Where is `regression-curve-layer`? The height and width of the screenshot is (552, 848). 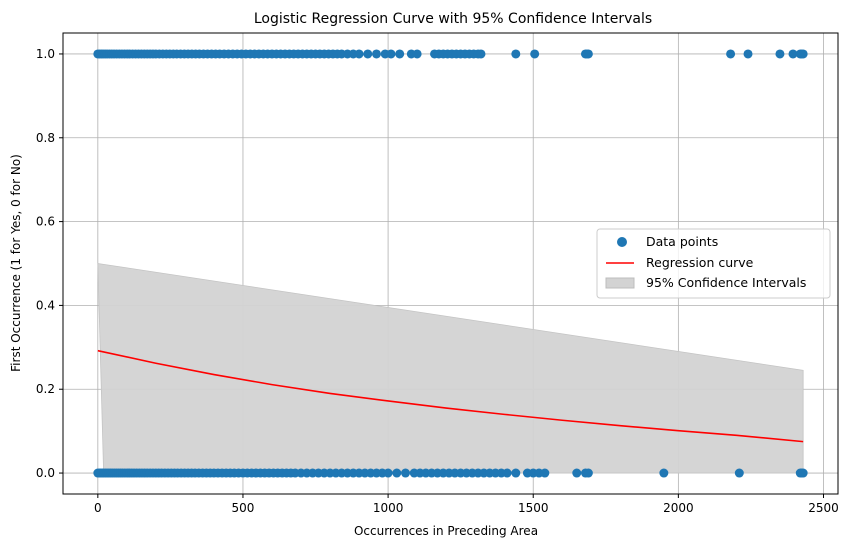
regression-curve-layer is located at coordinates (450, 396).